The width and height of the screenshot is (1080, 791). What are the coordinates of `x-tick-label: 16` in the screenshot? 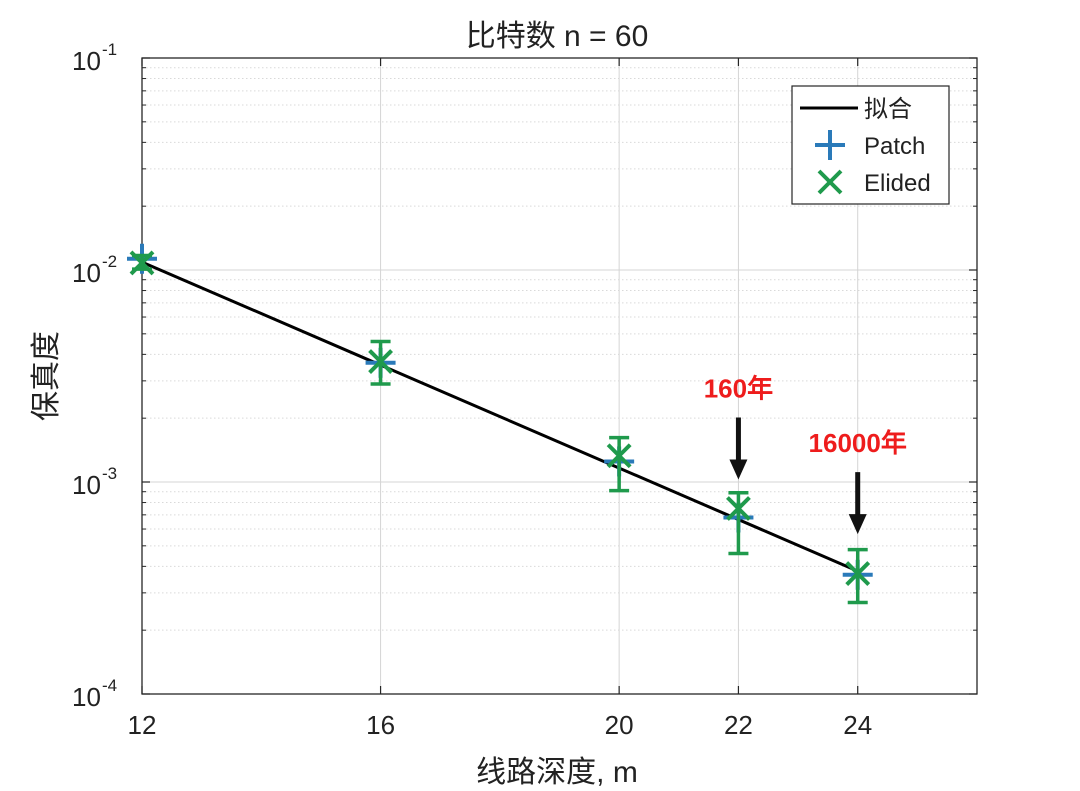 It's located at (380, 725).